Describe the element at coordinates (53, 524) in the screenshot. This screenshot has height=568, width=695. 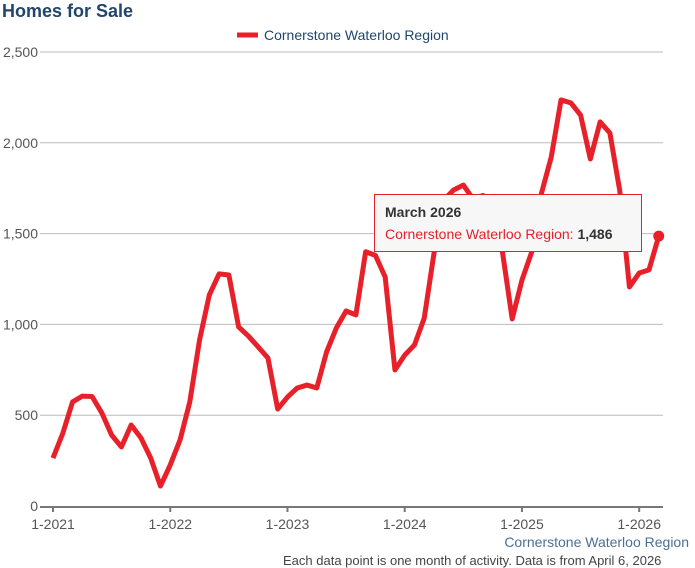
I see `x-tick-label: 1-2021` at that location.